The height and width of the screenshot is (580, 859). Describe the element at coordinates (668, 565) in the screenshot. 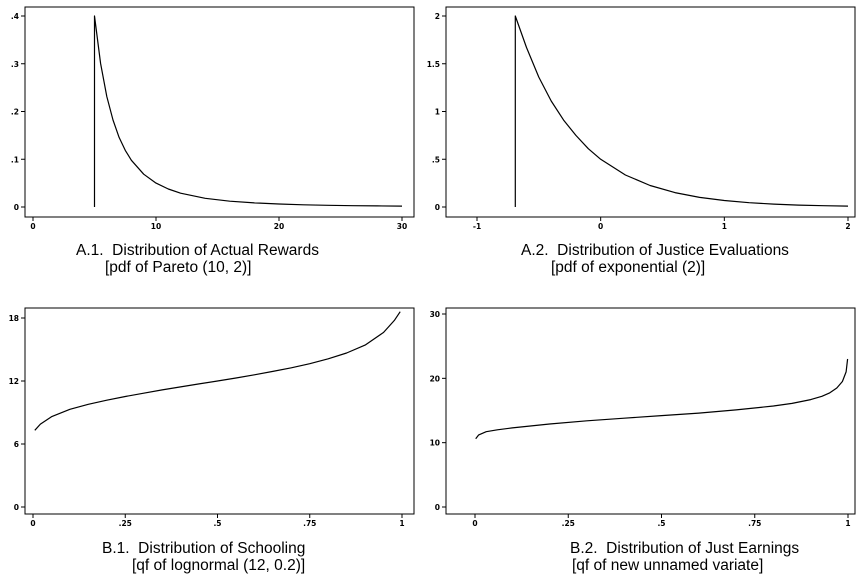

I see `caption-b2-subtitle: [qf of new unnamed variate]` at that location.